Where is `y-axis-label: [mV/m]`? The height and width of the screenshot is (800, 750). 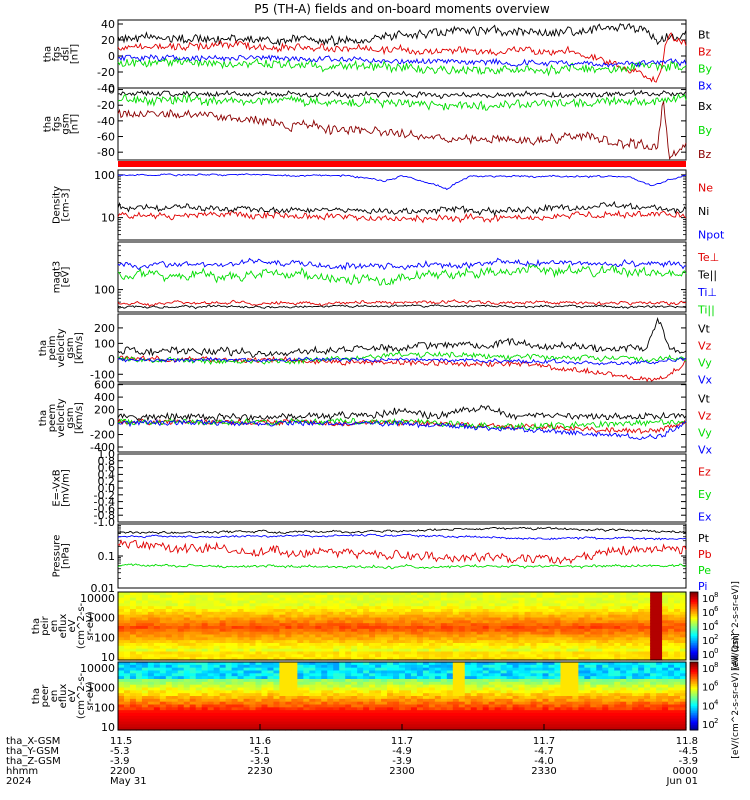
y-axis-label: [mV/m] is located at coordinates (66, 488).